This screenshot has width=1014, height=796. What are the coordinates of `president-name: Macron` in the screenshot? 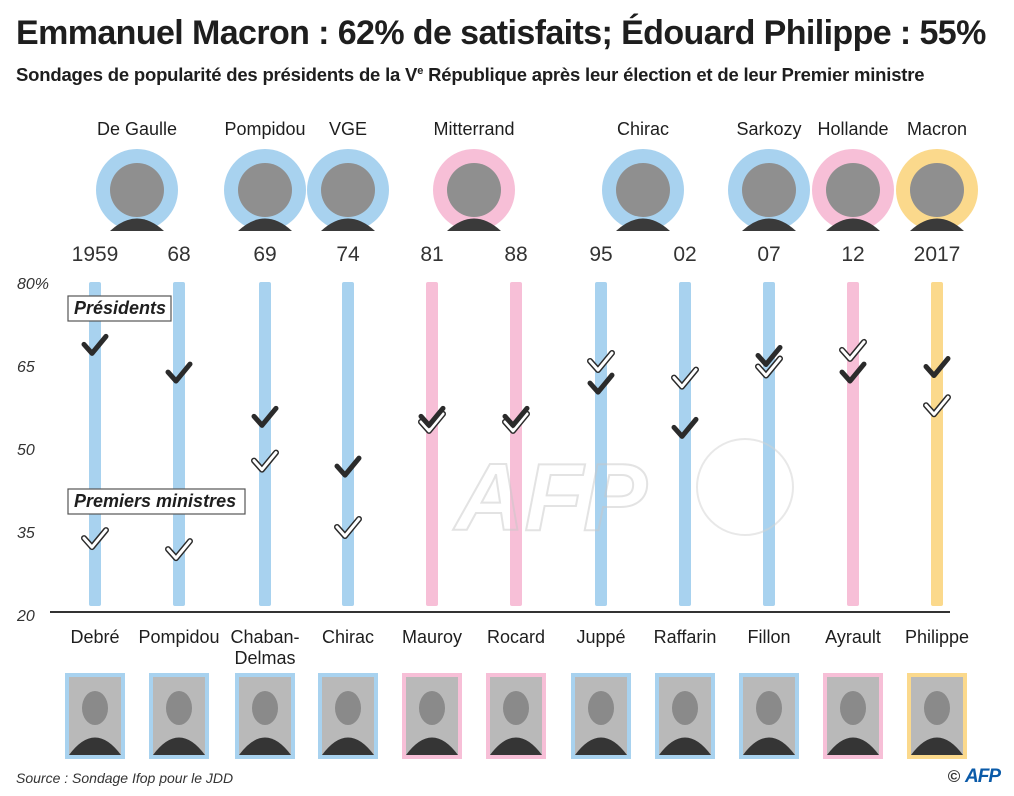 It's located at (937, 129).